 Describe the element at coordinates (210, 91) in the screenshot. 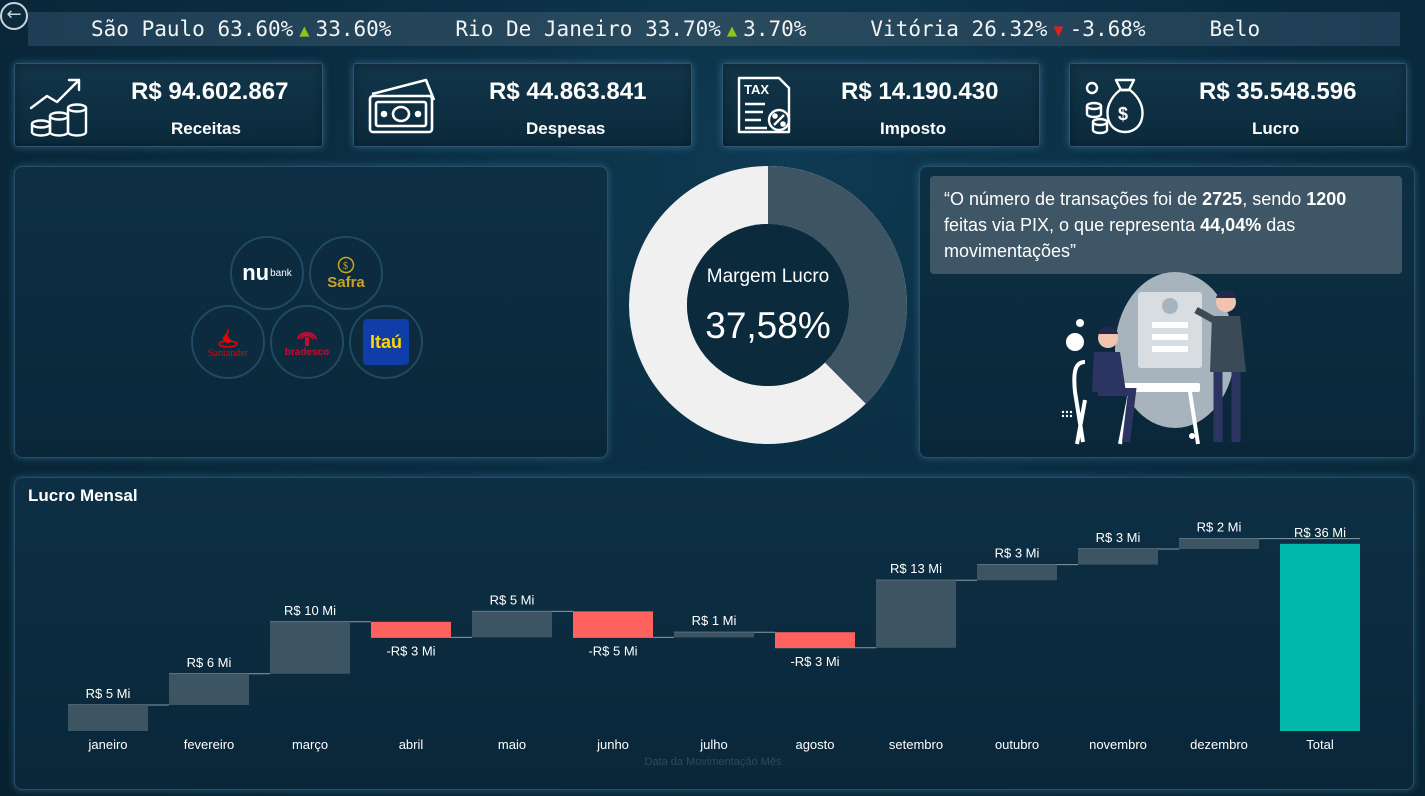

I see `kpi-value: R$ 94.602.867` at that location.